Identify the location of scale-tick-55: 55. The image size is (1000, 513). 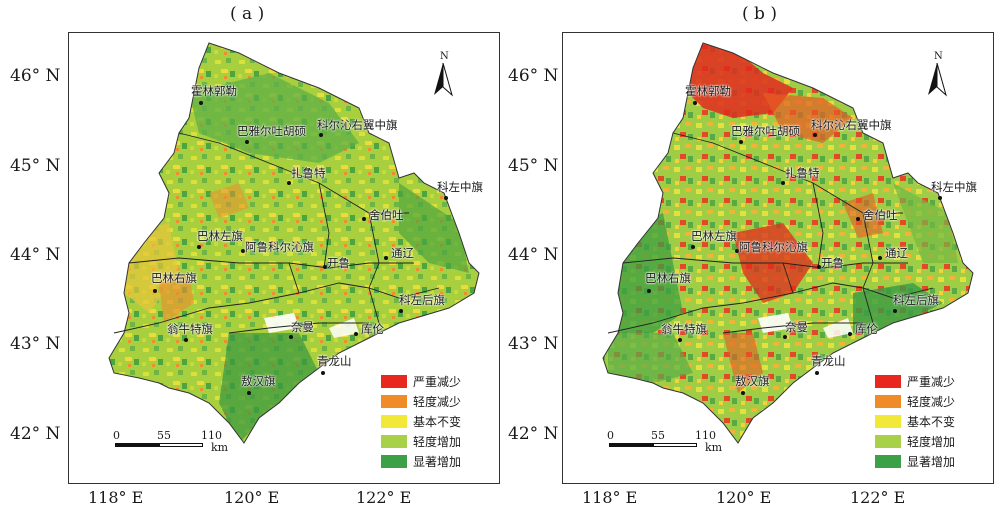
(658, 435).